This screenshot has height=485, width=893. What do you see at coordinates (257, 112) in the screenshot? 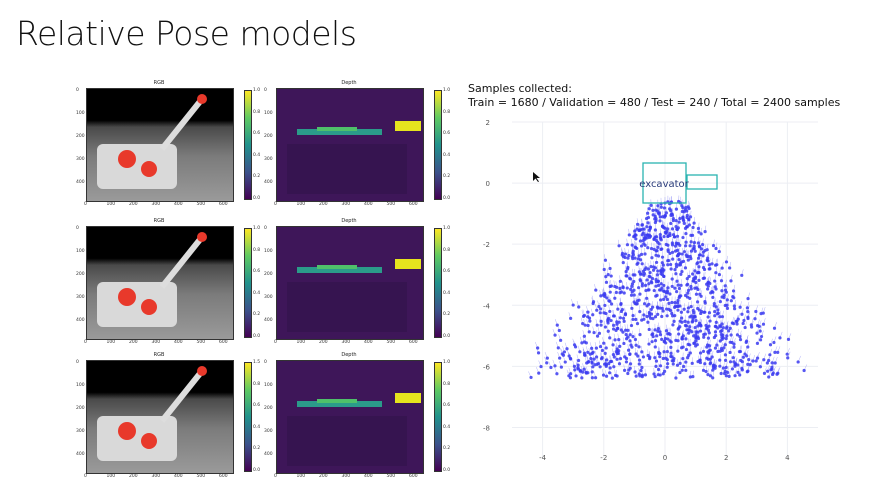
I see `rgb-colorbar-tick: 0.8` at bounding box center [257, 112].